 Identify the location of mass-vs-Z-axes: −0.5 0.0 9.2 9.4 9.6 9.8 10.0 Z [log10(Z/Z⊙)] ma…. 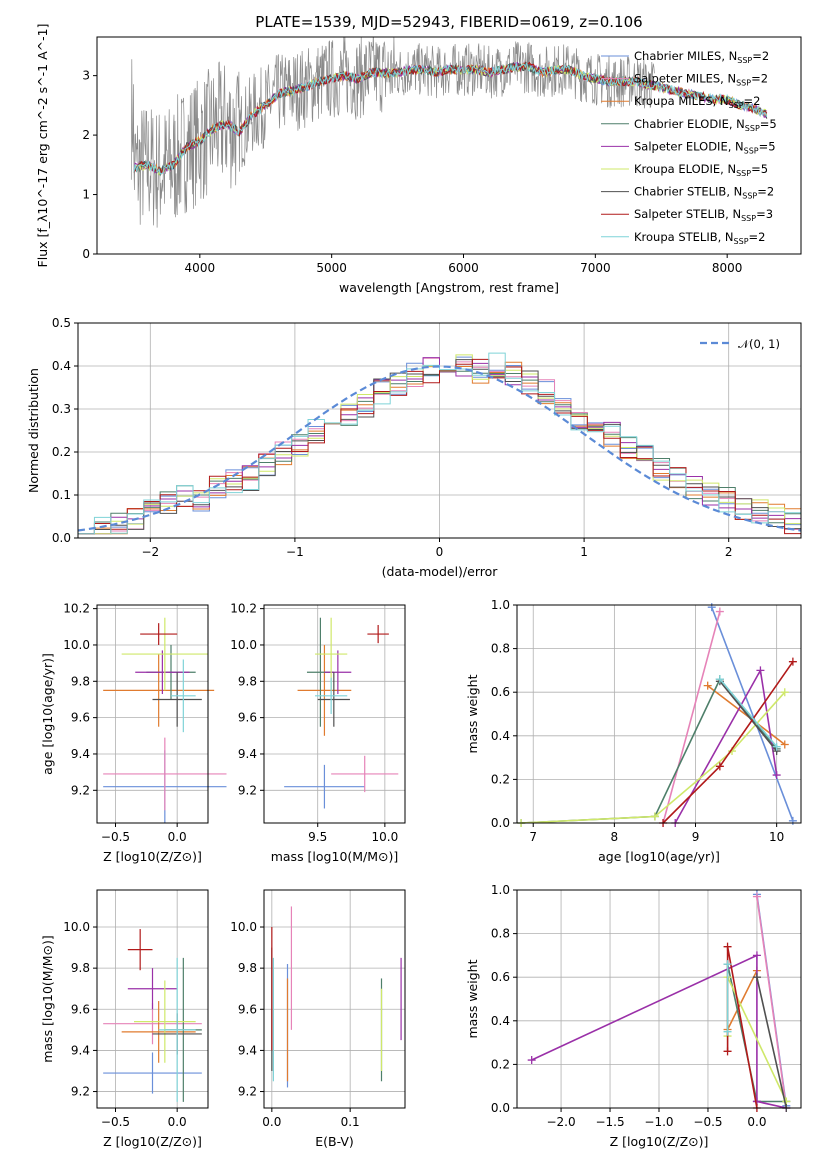
(124, 1019).